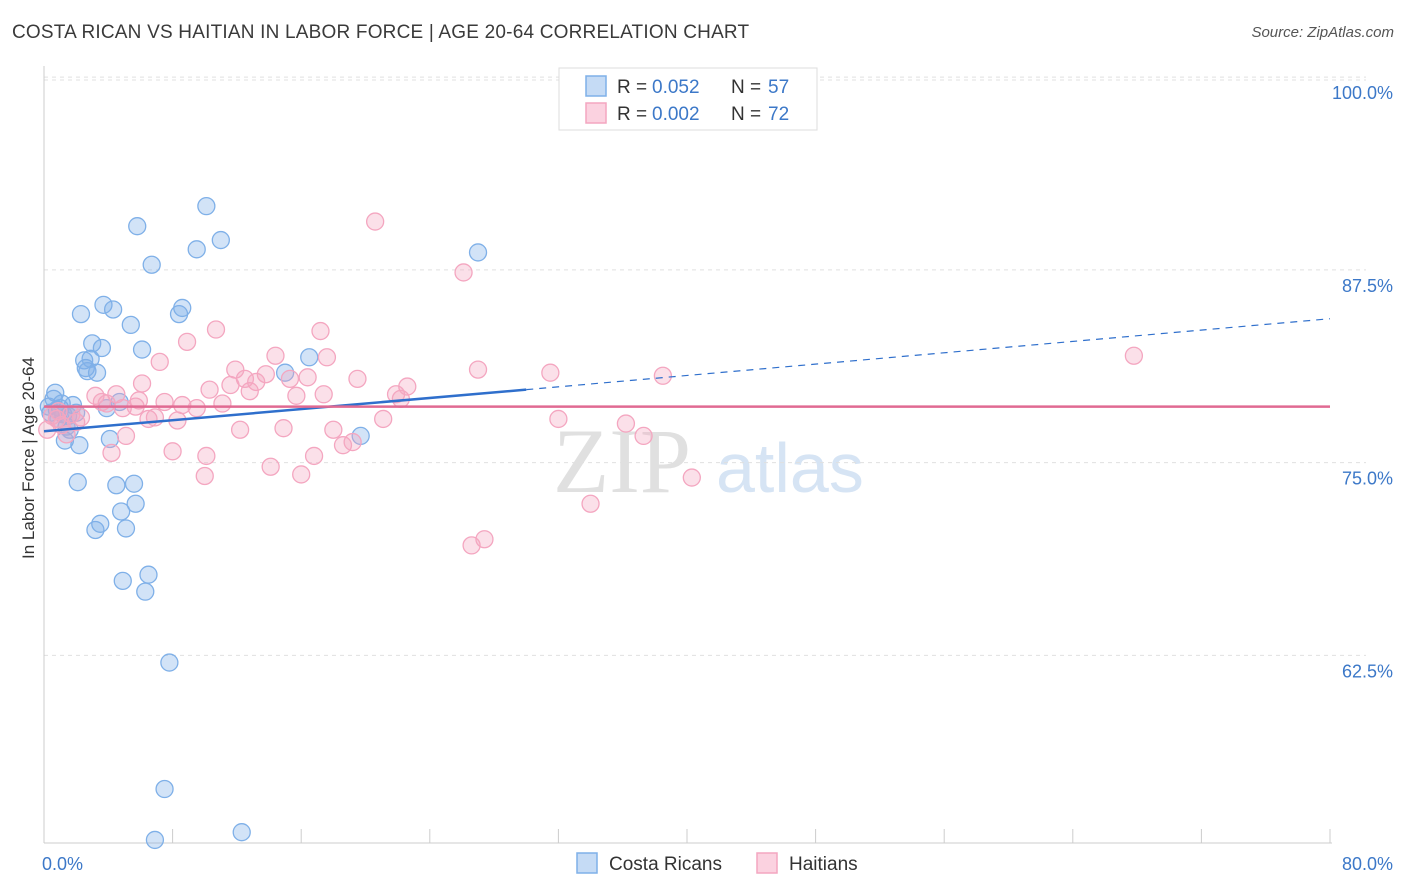  Describe the element at coordinates (1362, 382) in the screenshot. I see `y-tick-labels: 62.5% 75.0% 87.5% 100.0%` at that location.